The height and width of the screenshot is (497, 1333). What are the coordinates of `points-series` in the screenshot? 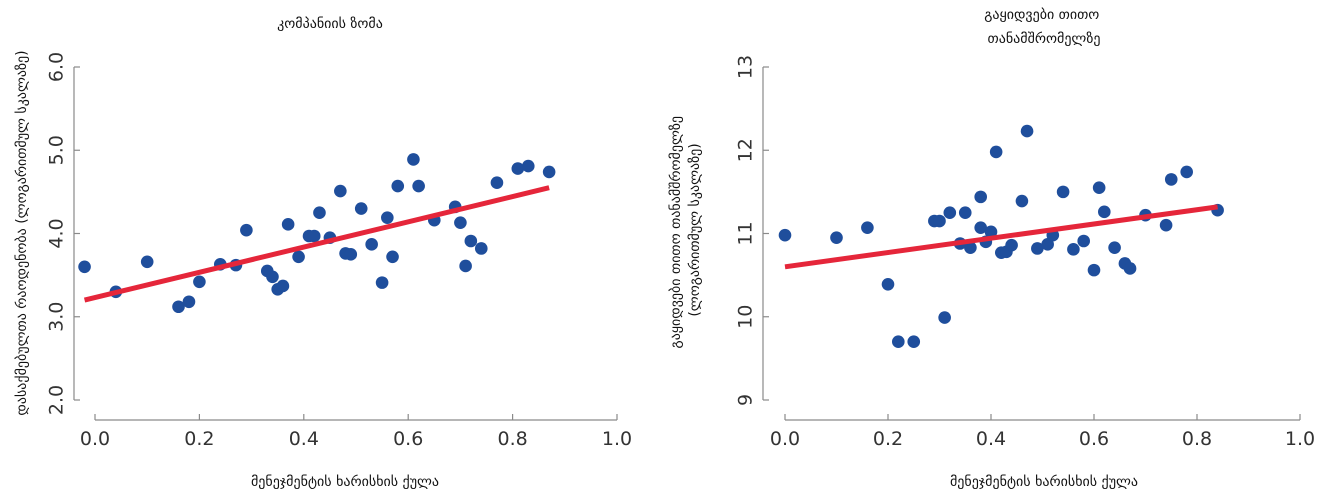 It's located at (317, 233).